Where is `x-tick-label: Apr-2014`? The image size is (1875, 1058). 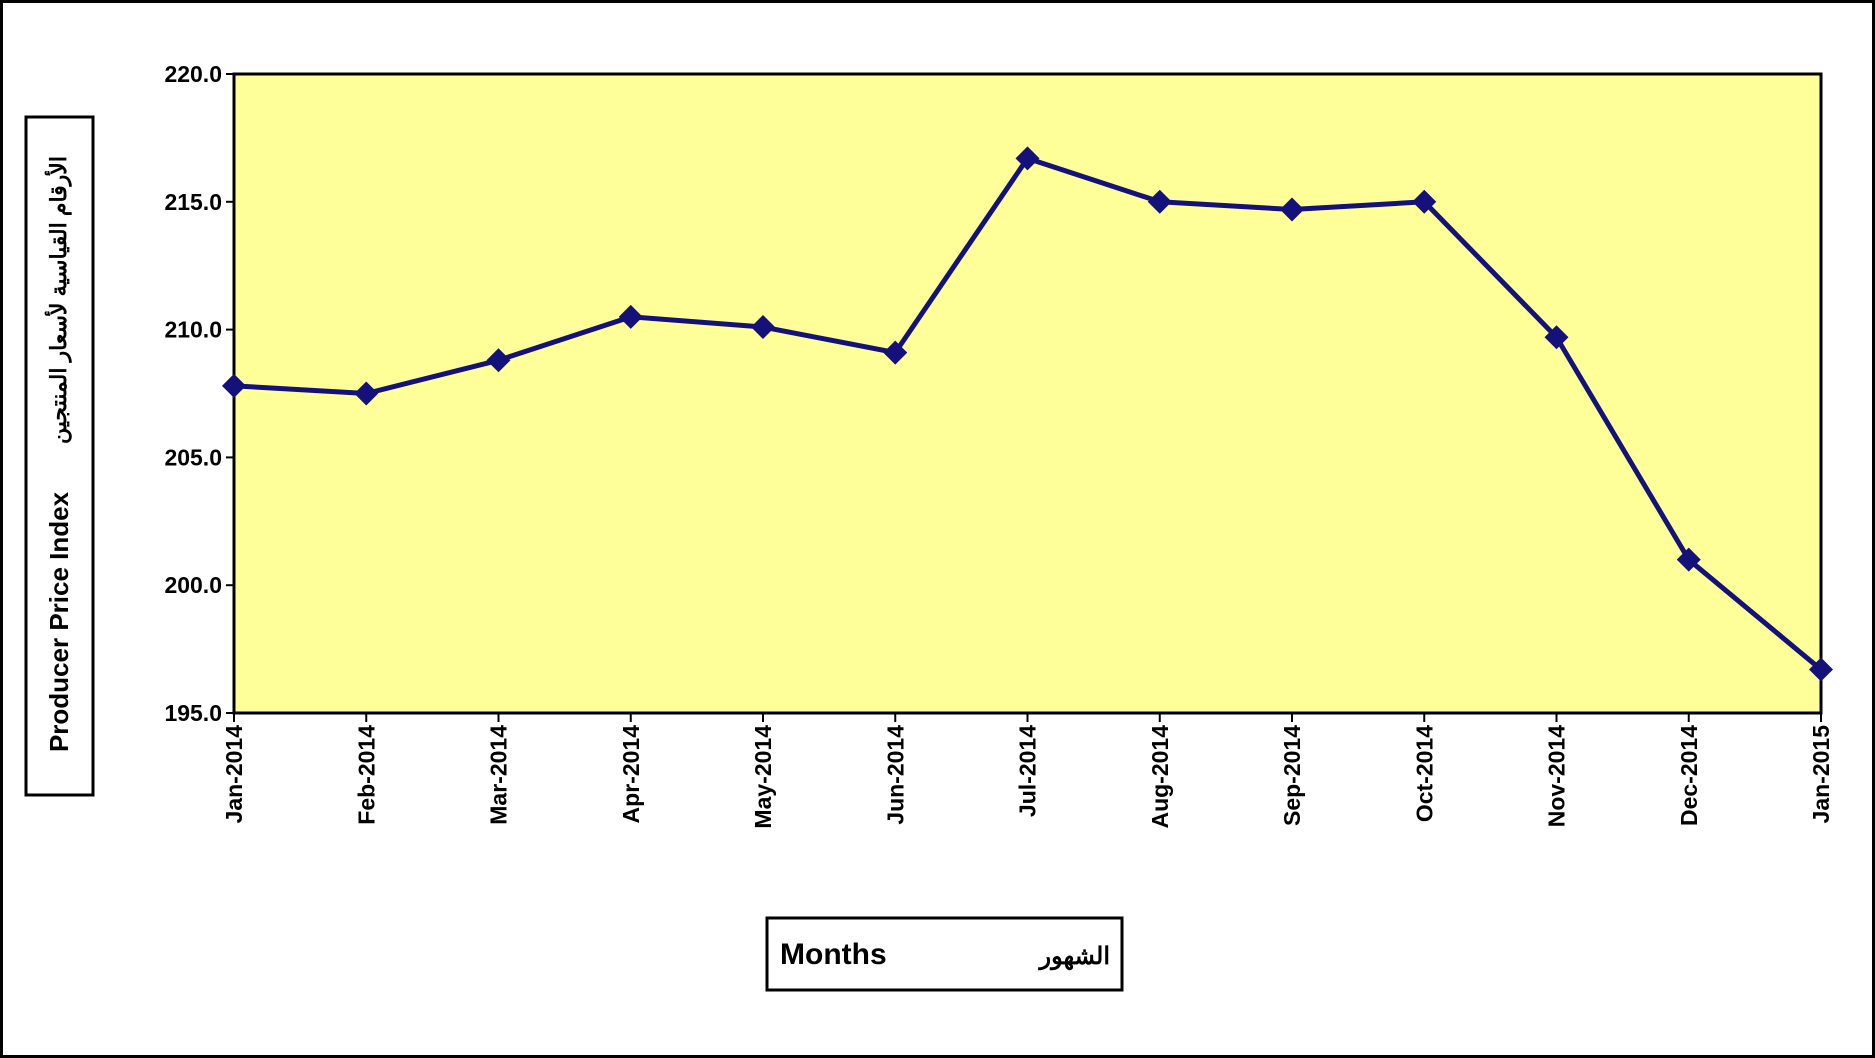
x-tick-label: Apr-2014 is located at coordinates (631, 774).